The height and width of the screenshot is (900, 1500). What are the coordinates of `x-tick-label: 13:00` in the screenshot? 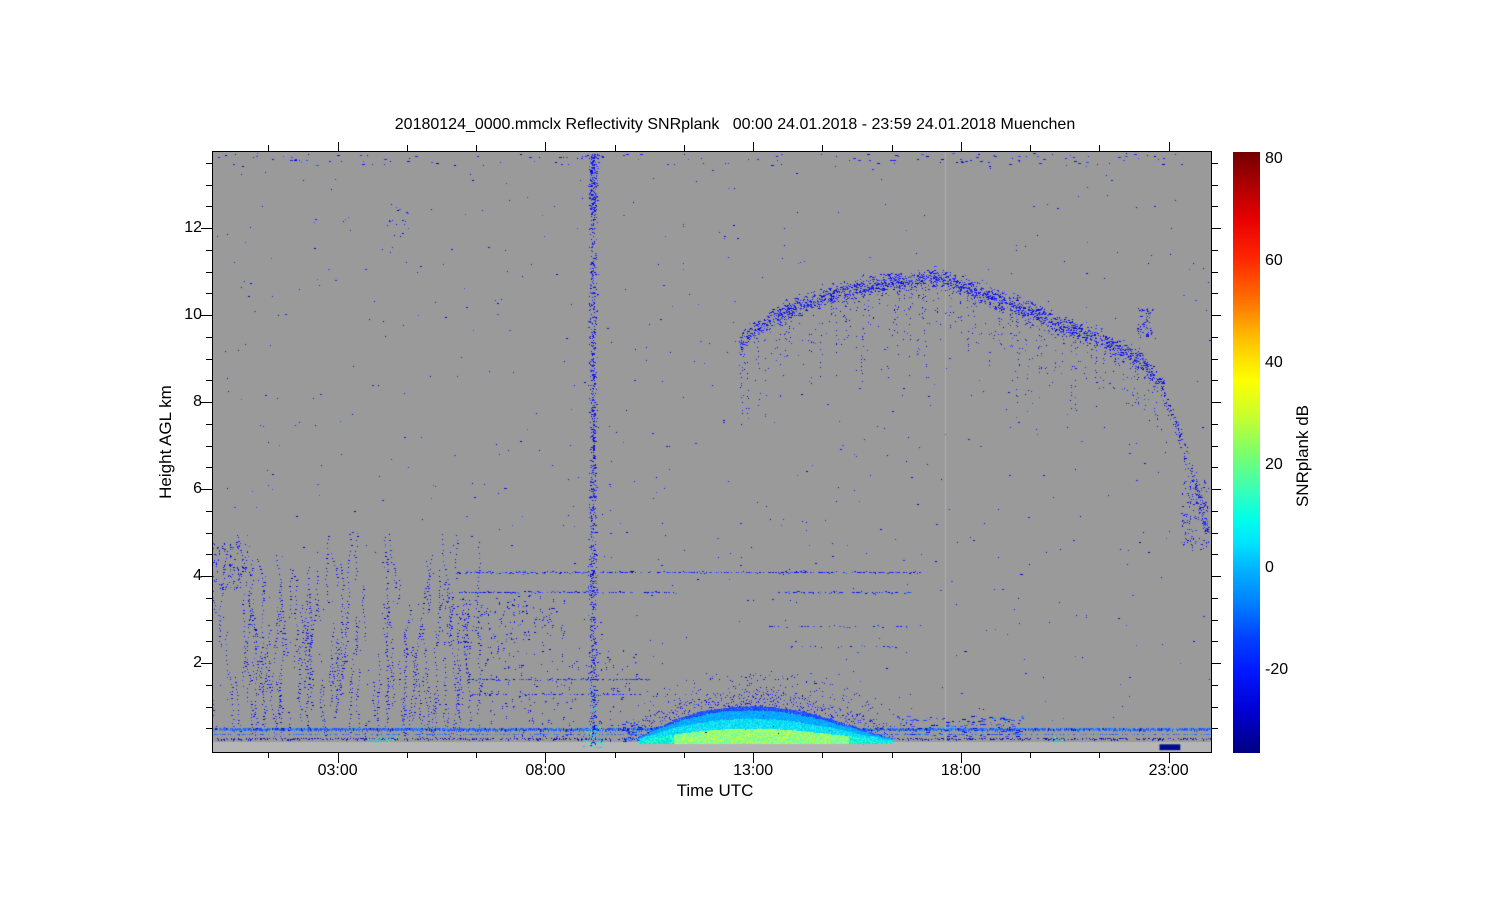 It's located at (753, 770).